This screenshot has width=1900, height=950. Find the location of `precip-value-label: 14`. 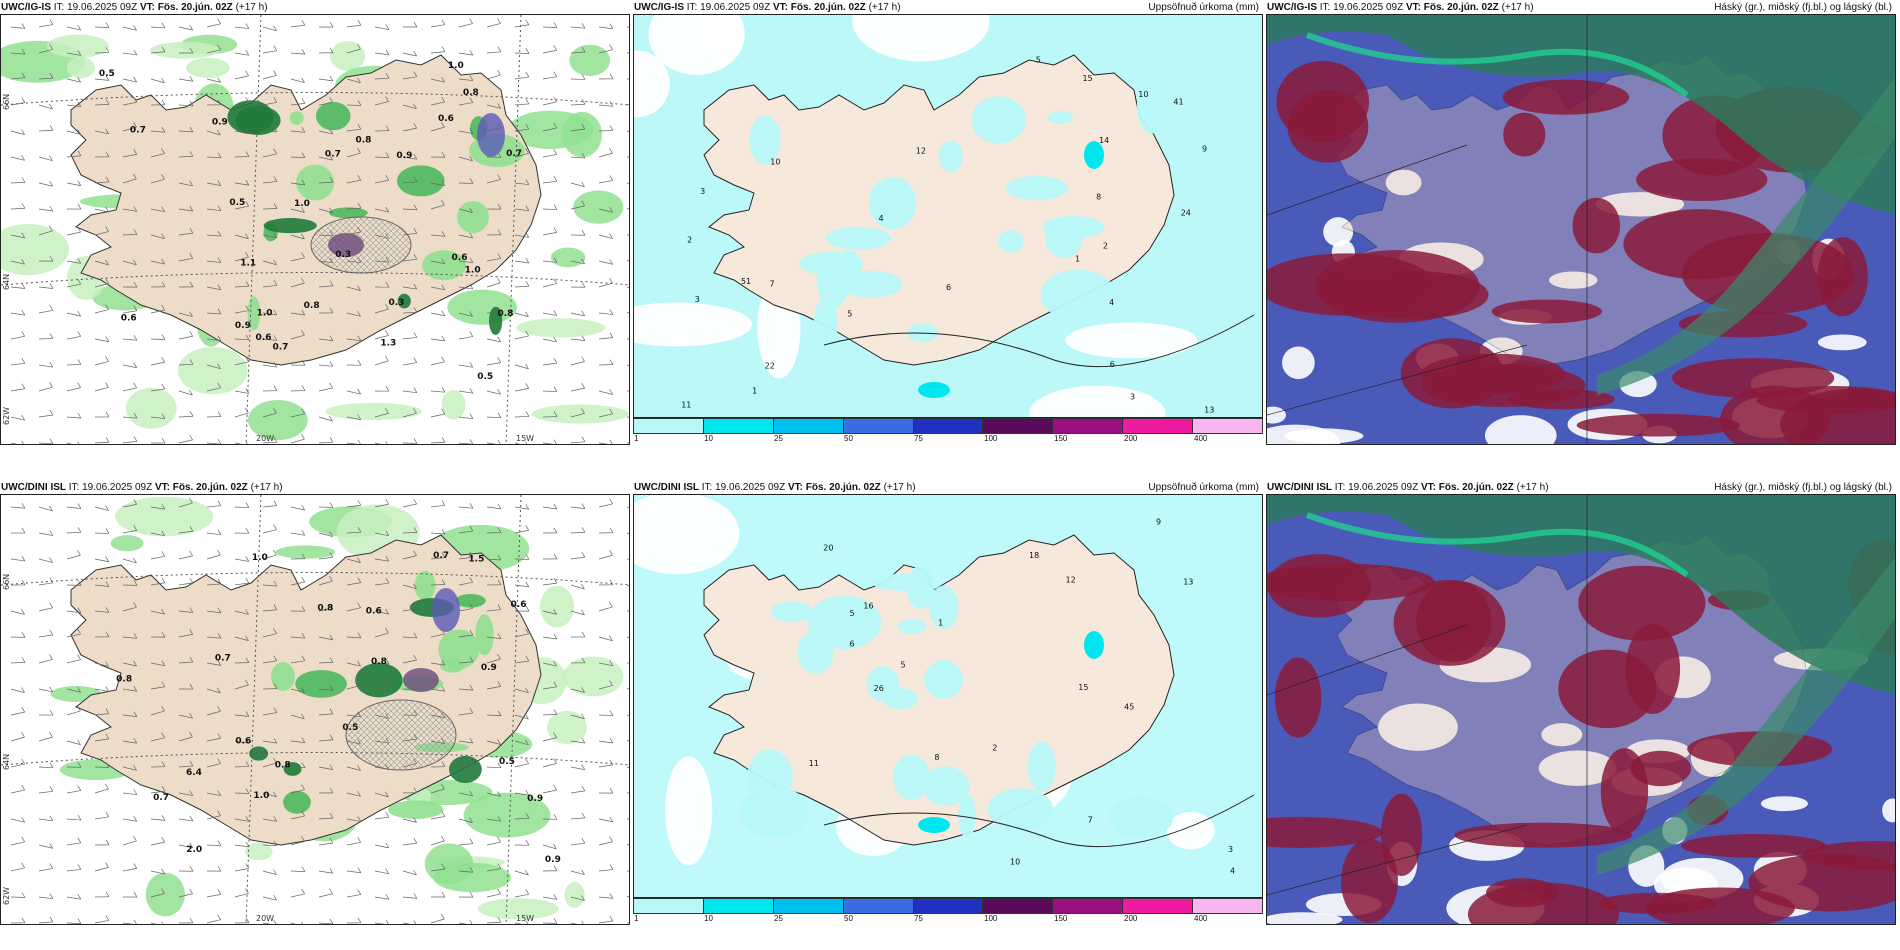

precip-value-label: 14 is located at coordinates (1104, 140).